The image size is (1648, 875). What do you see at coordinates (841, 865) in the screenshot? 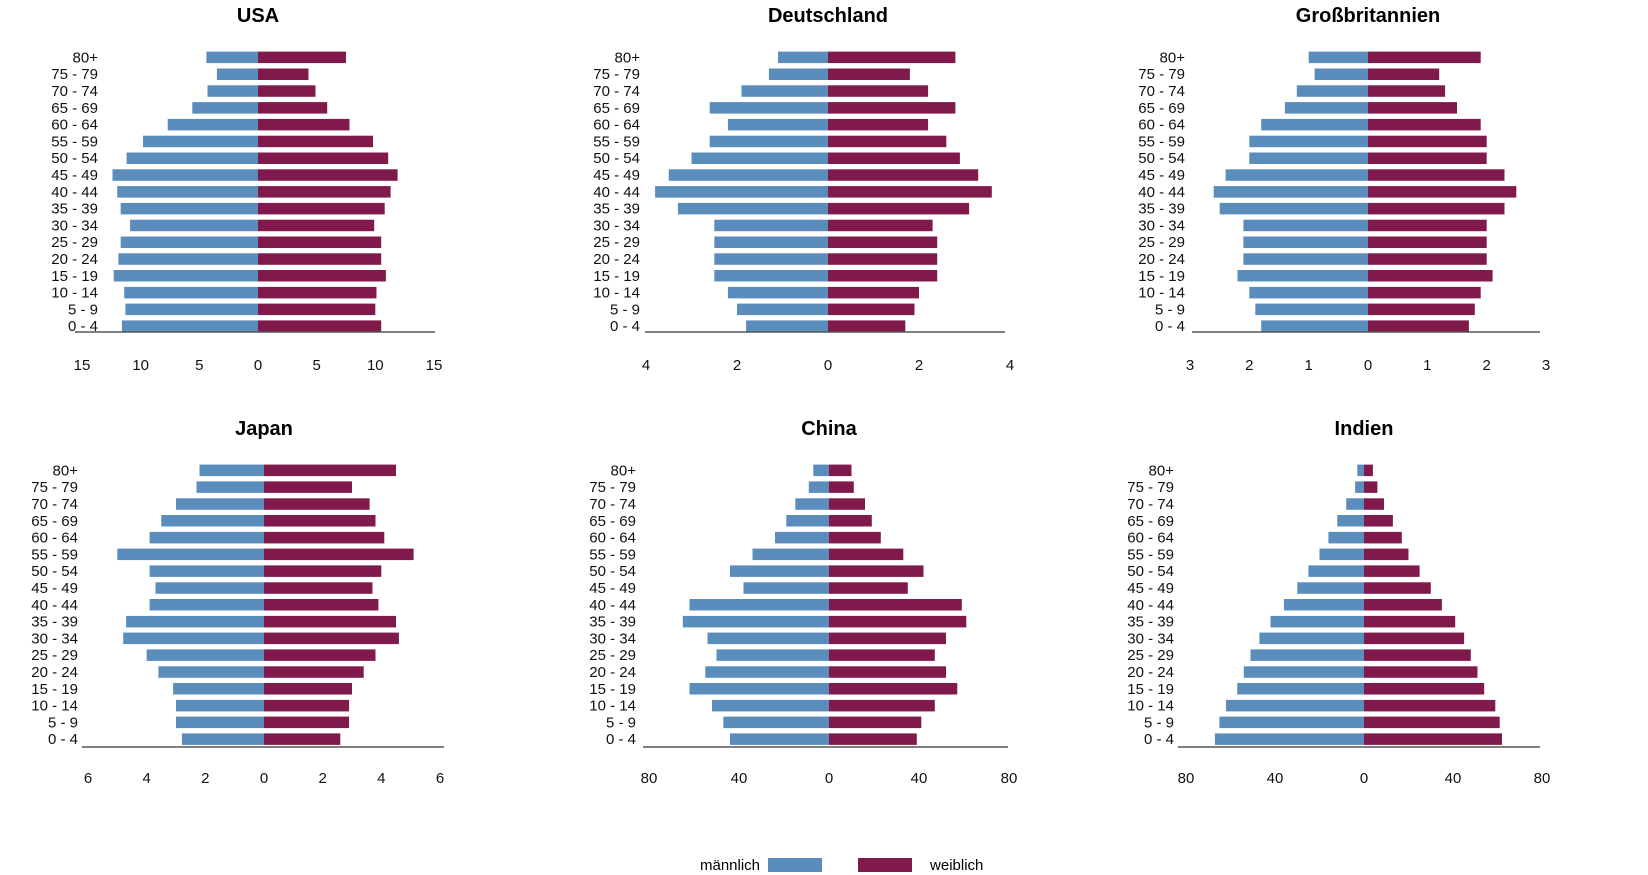
I see `legend: männlich weiblich` at bounding box center [841, 865].